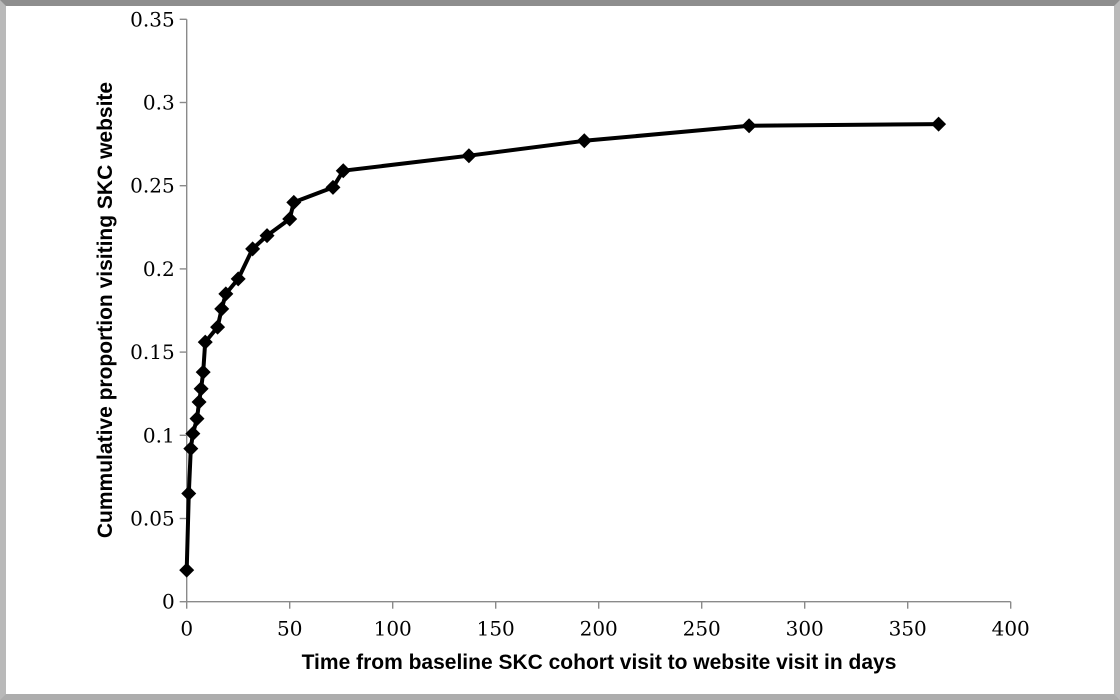 This screenshot has width=1120, height=700. What do you see at coordinates (496, 629) in the screenshot?
I see `x-tick-label: 150` at bounding box center [496, 629].